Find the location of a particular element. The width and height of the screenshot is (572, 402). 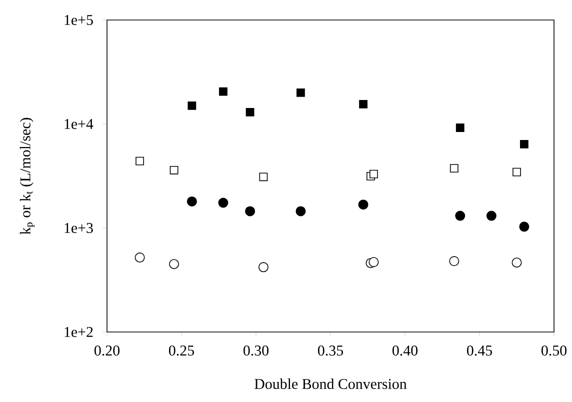

x-tick-label: 0.40 is located at coordinates (405, 351).